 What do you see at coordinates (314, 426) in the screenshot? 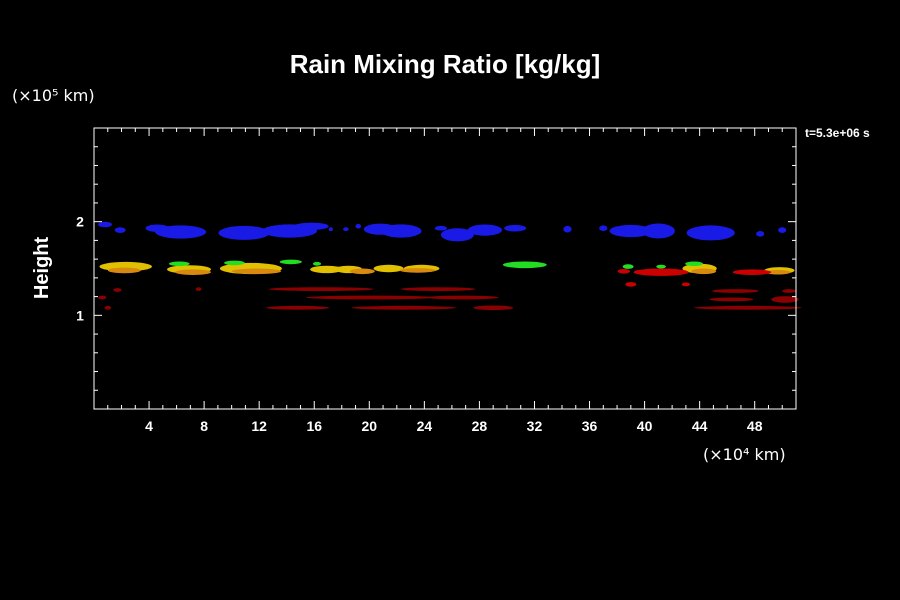
I see `x-tick-label: 16` at bounding box center [314, 426].